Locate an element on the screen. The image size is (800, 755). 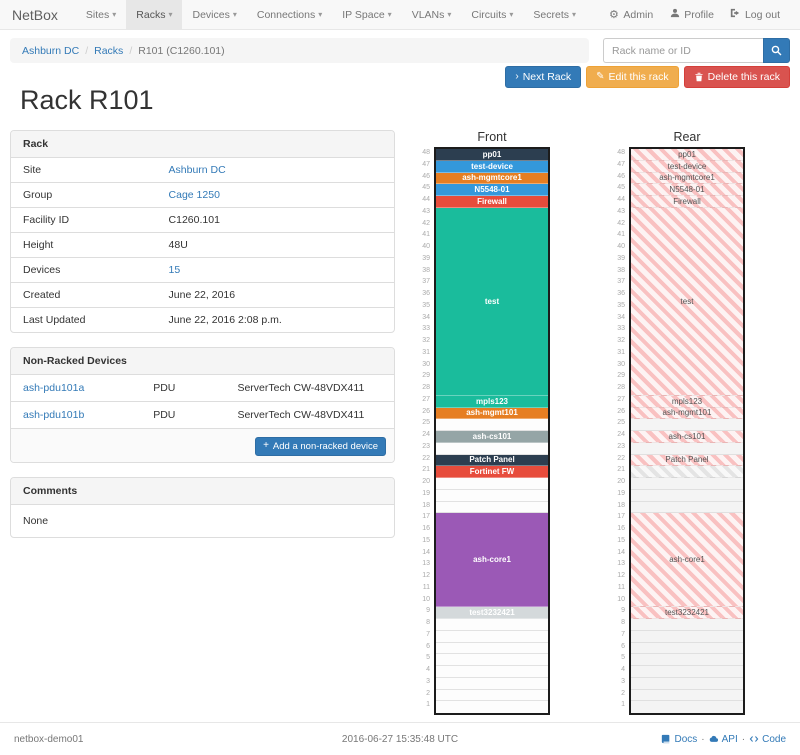
unit-number-label: 32 is located at coordinates (426, 340).